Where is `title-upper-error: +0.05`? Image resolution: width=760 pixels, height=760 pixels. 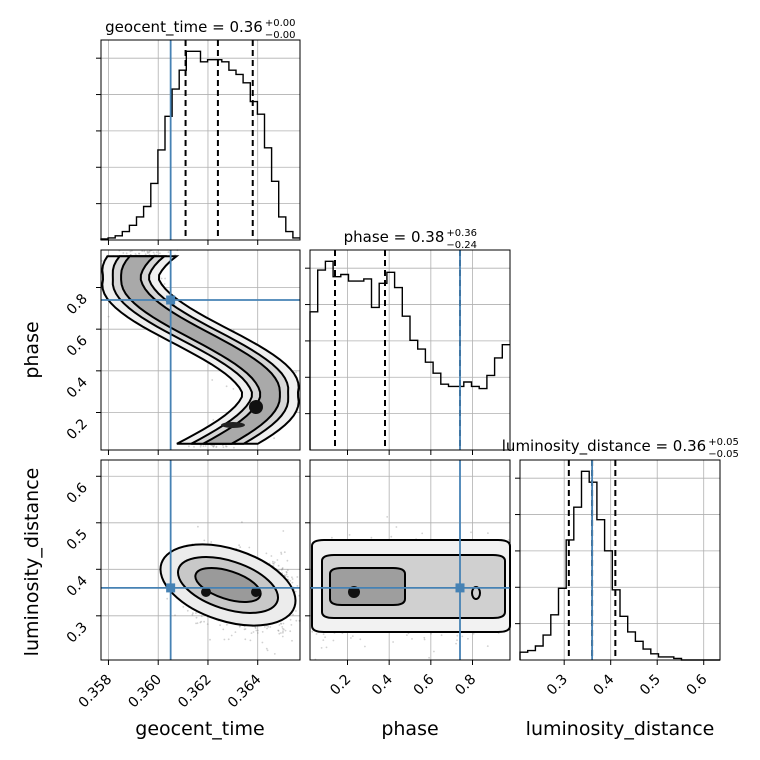
title-upper-error: +0.05 is located at coordinates (723, 442).